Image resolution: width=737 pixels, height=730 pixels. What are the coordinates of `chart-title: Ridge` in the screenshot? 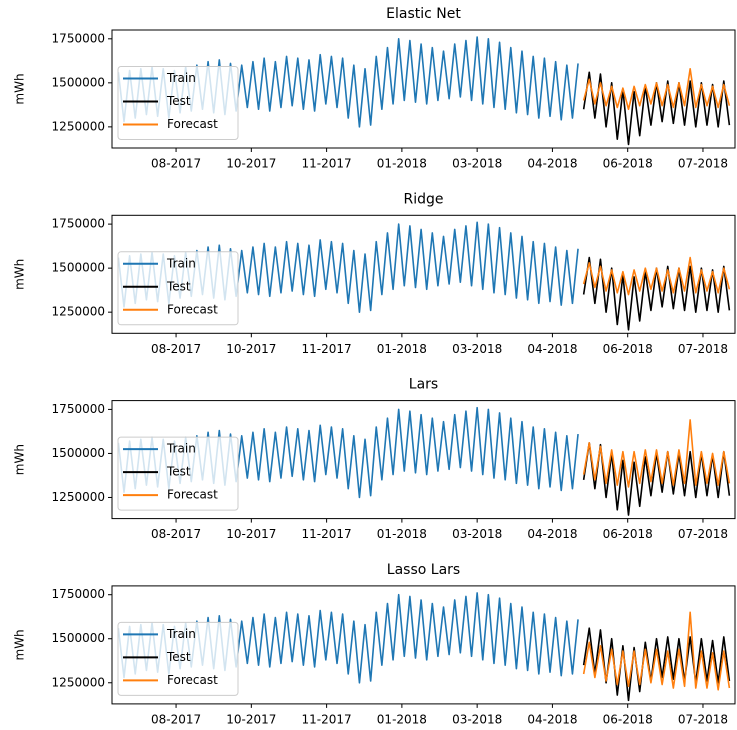 It's located at (423, 199).